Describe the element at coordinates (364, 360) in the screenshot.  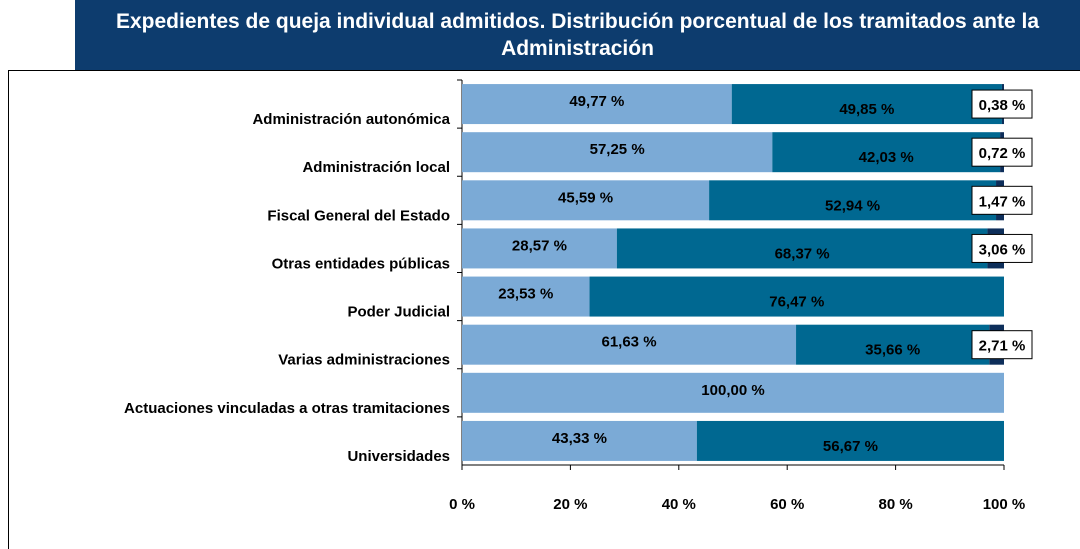
I see `y-tick-label: Varias administraciones` at that location.